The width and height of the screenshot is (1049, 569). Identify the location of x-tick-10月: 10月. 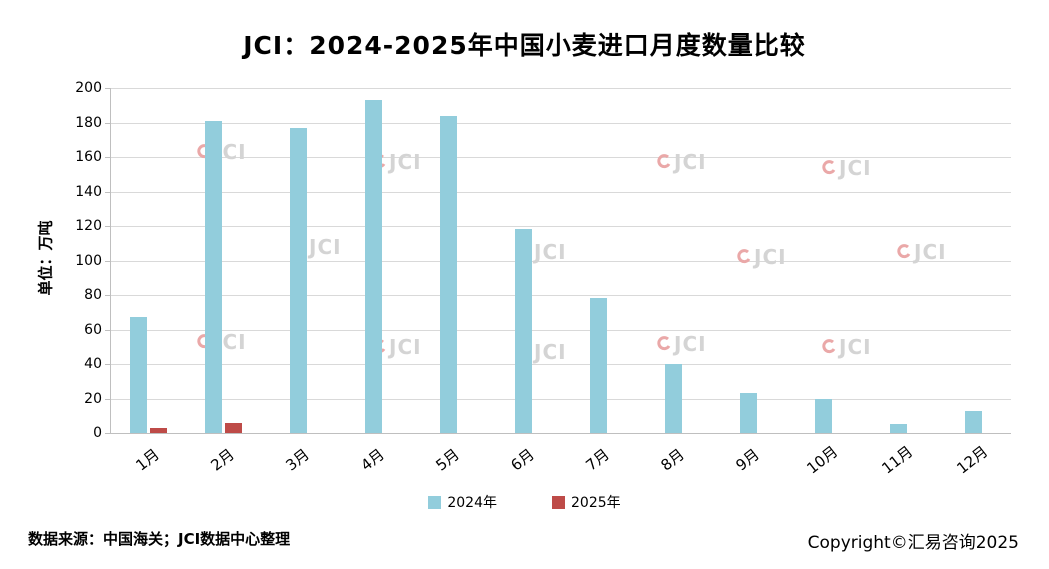
(822, 457).